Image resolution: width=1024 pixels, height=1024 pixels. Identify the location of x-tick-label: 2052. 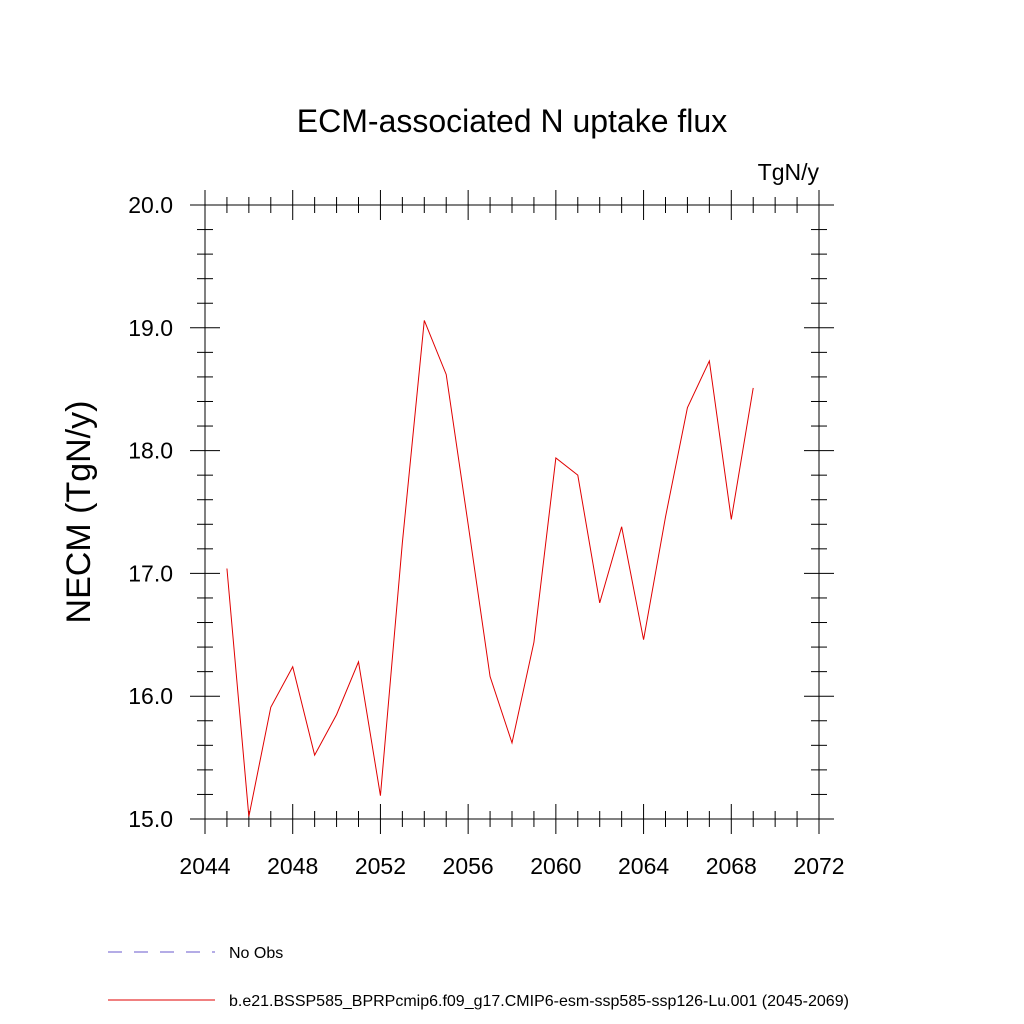
(380, 866).